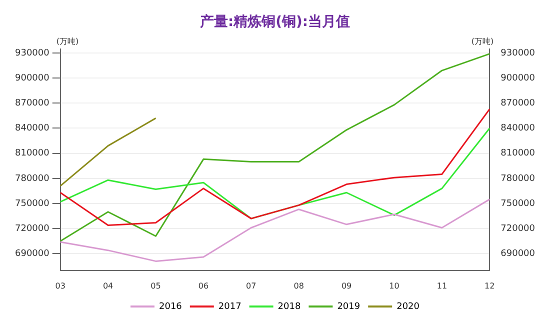 This screenshot has width=550, height=333. What do you see at coordinates (32, 254) in the screenshot?
I see `y-tick-label: 690000` at bounding box center [32, 254].